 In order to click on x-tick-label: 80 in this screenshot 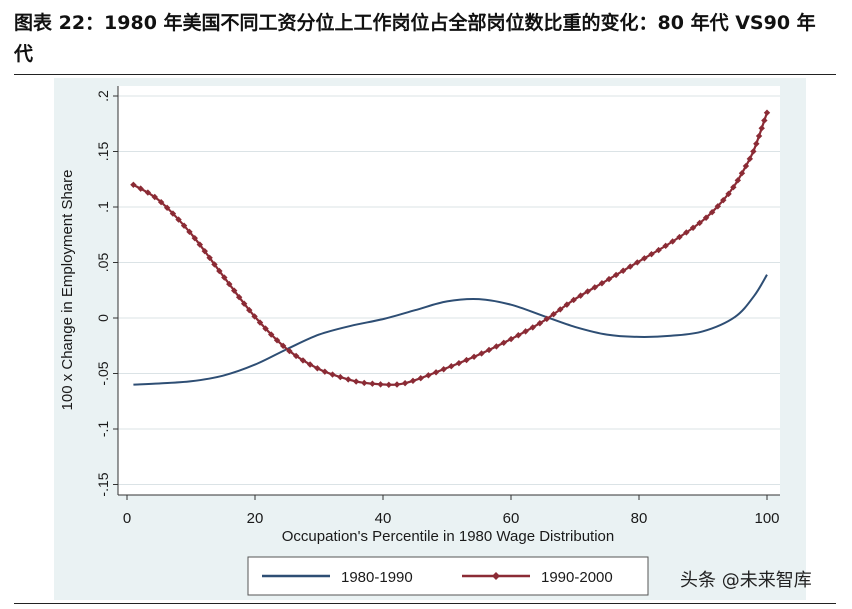, I will do `click(639, 518)`.